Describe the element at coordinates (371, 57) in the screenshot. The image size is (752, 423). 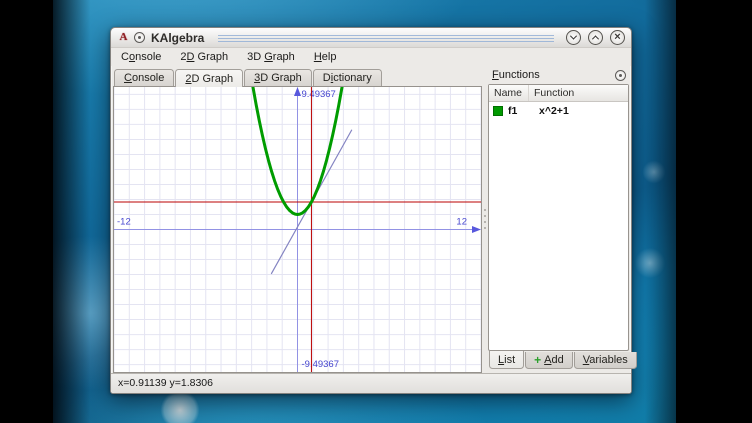
I see `menu-bar: Console 2D Graph 3D Graph Help` at that location.